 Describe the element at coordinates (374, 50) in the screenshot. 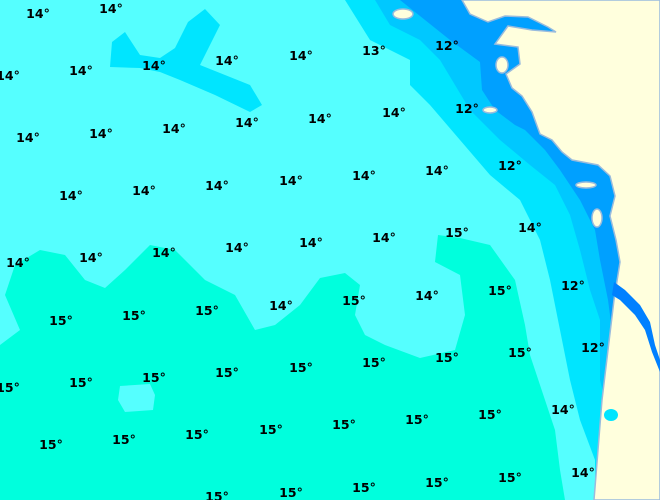

I see `temperature-label: 13°` at that location.